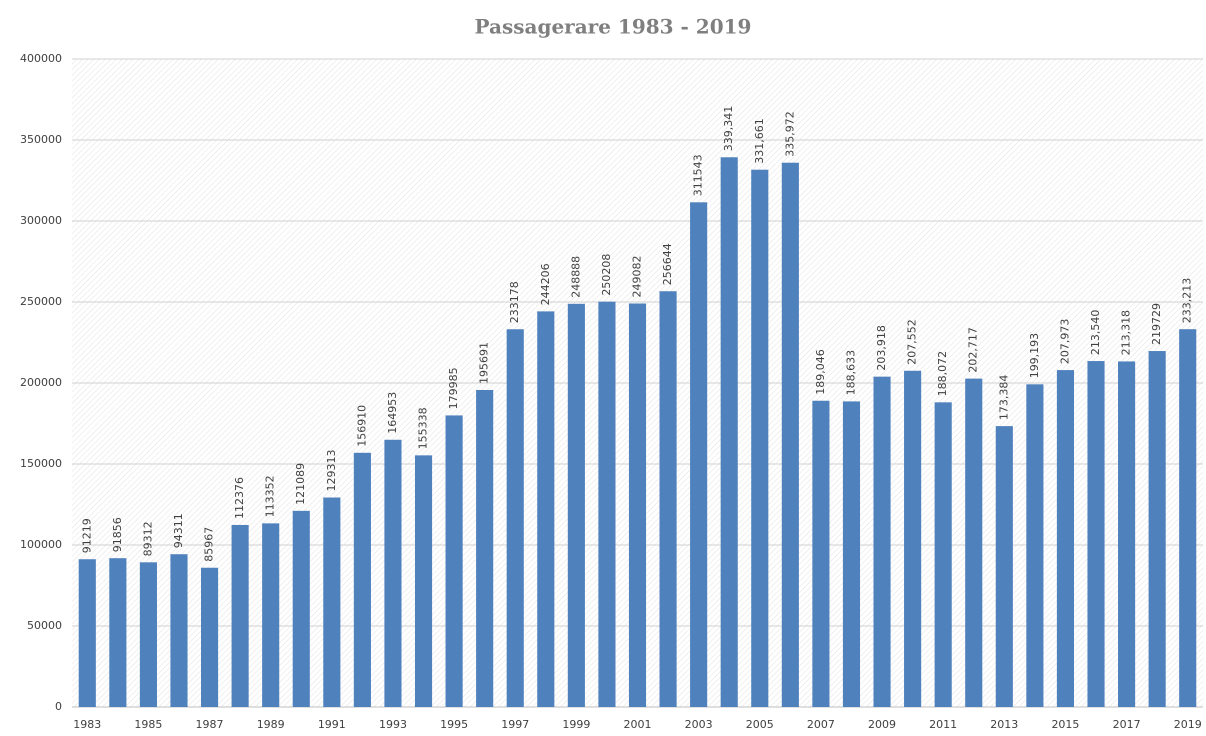  Describe the element at coordinates (44, 625) in the screenshot. I see `y-tick-label: 50000` at that location.